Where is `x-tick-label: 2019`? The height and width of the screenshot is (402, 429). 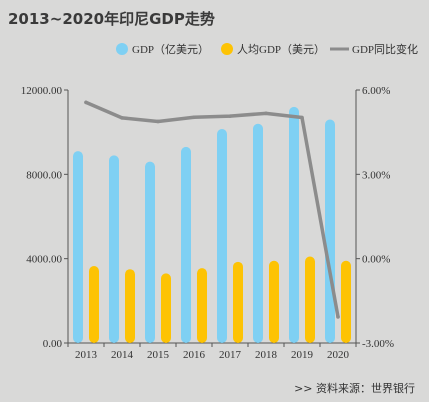 x-tick-label: 2019 is located at coordinates (302, 355).